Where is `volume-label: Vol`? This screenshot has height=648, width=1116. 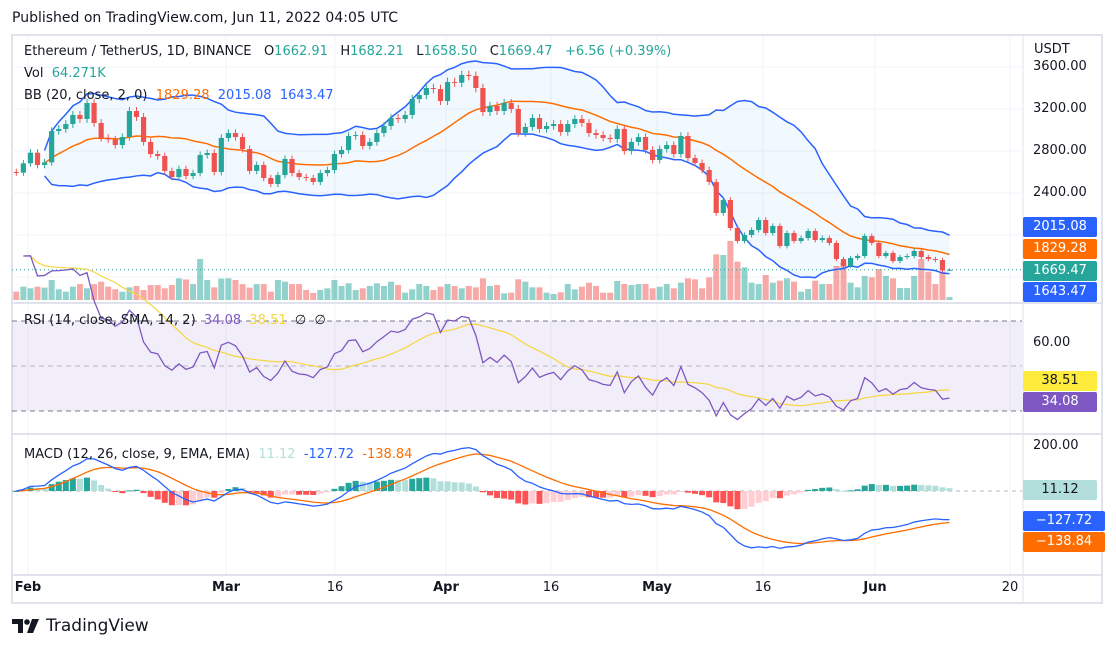
volume-label: Vol is located at coordinates (34, 73).